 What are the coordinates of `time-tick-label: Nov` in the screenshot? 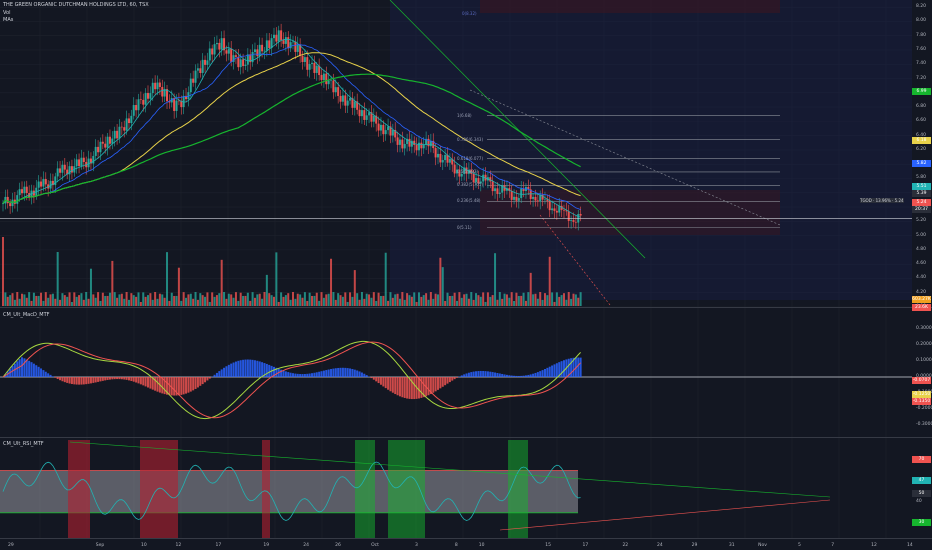 It's located at (762, 545).